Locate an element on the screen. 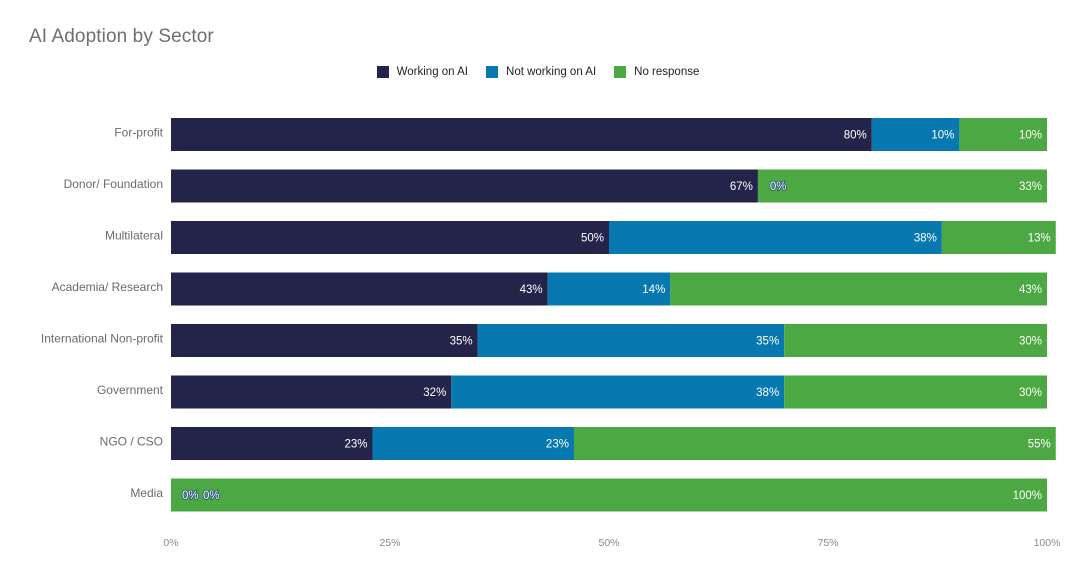  legend-item-working: Working on AI is located at coordinates (422, 72).